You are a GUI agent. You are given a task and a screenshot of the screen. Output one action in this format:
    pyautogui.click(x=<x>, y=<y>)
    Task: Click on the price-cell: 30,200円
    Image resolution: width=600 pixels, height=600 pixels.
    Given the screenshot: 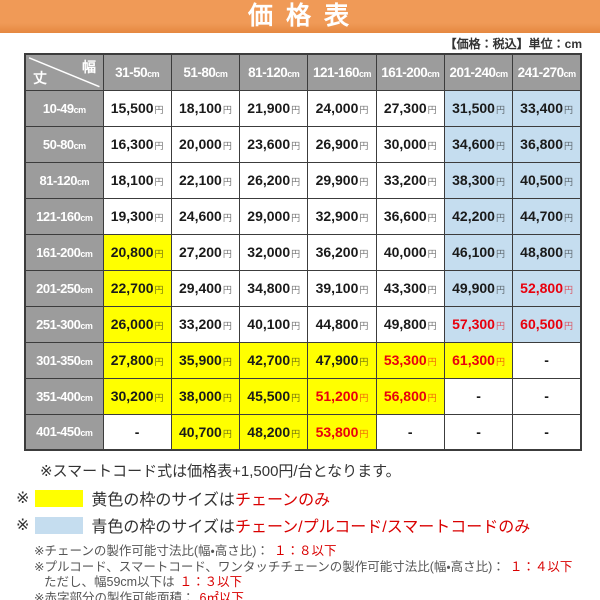 What is the action you would take?
    pyautogui.click(x=137, y=396)
    